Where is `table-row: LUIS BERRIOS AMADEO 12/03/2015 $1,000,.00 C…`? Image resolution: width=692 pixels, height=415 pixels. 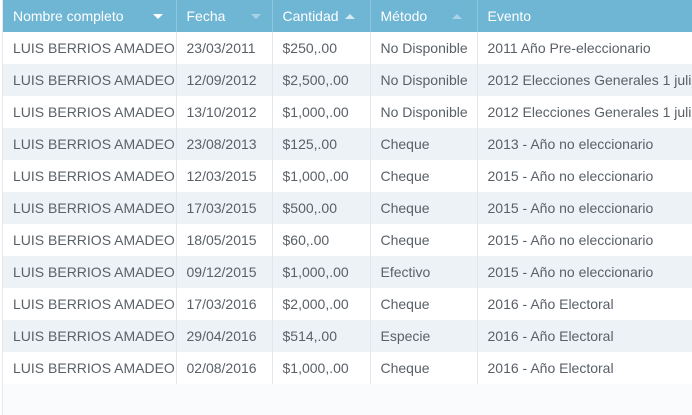
table-row: LUIS BERRIOS AMADEO 12/03/2015 $1,000,.00 C… is located at coordinates (347, 176).